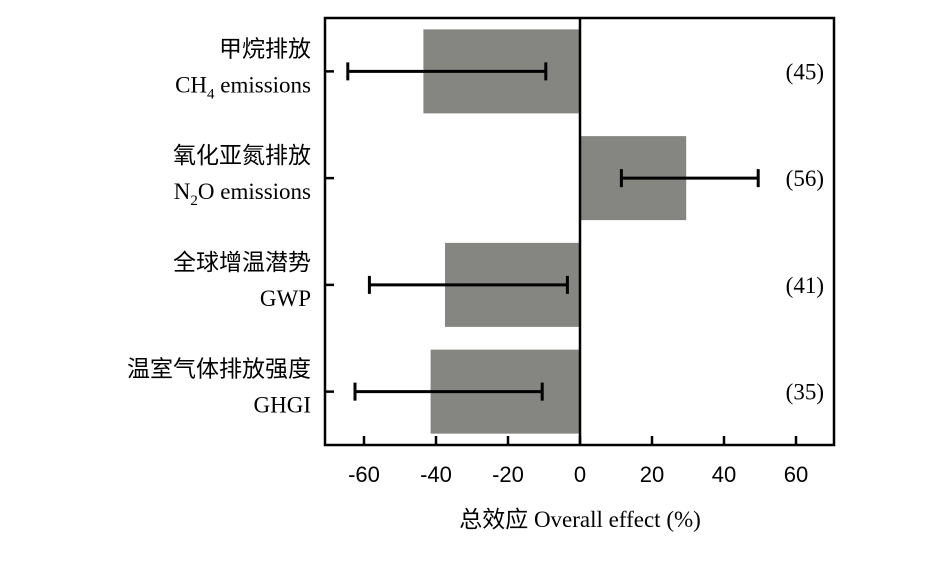 Image resolution: width=927 pixels, height=566 pixels. I want to click on x-tick-label: 60, so click(796, 474).